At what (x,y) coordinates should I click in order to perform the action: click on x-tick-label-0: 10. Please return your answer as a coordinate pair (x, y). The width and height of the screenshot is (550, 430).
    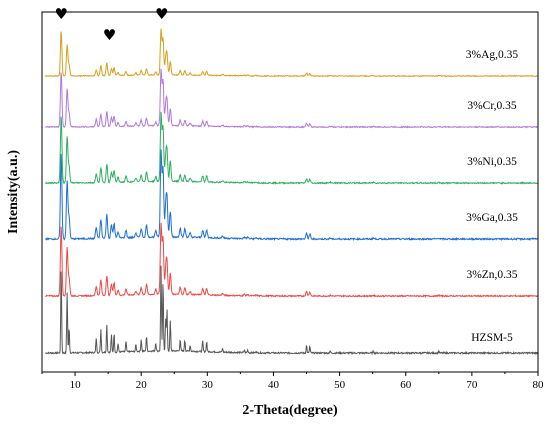
    Looking at the image, I should click on (76, 385).